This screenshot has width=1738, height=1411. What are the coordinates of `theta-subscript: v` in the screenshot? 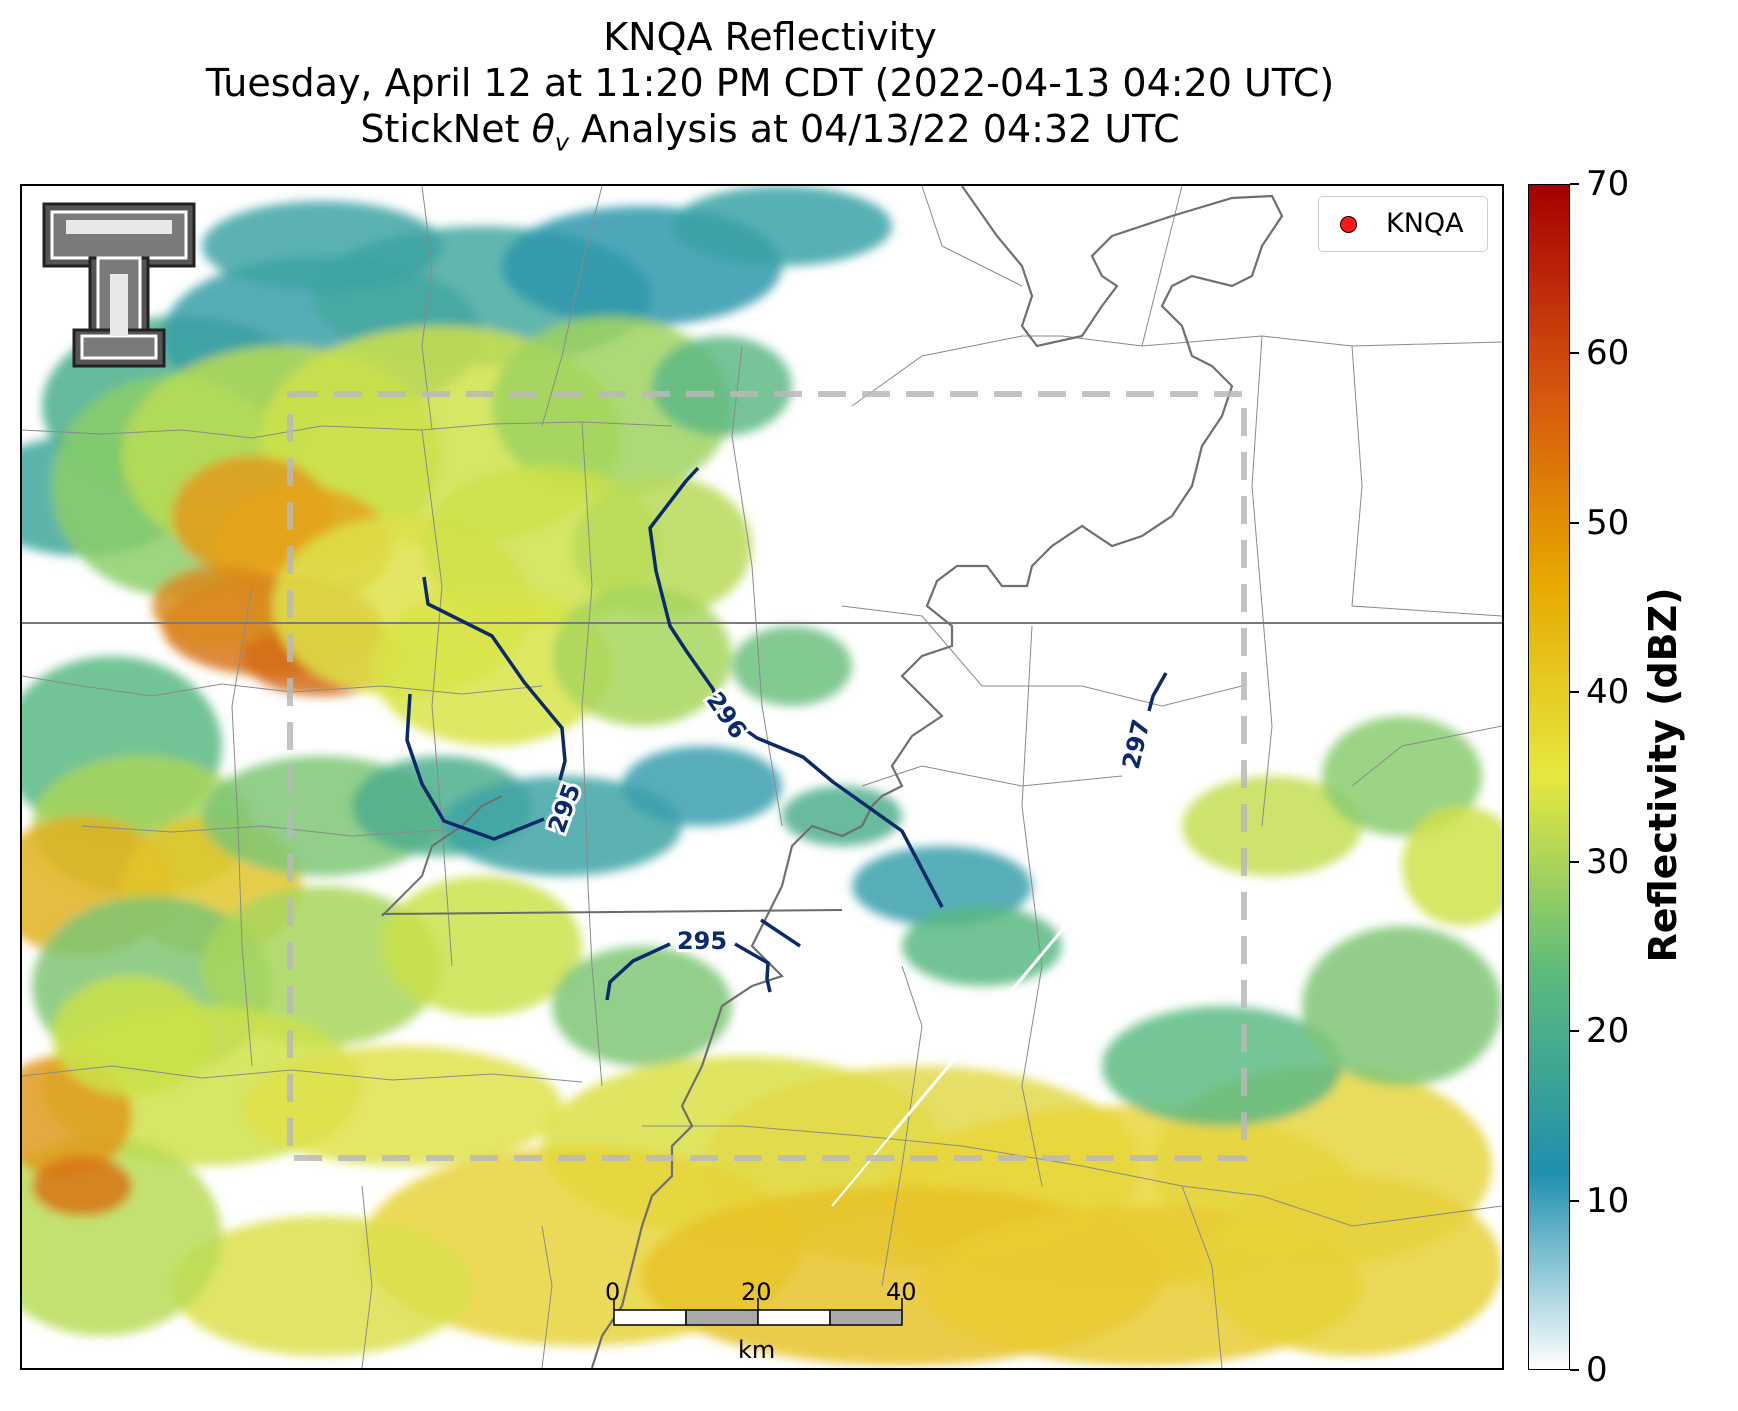 It's located at (562, 142).